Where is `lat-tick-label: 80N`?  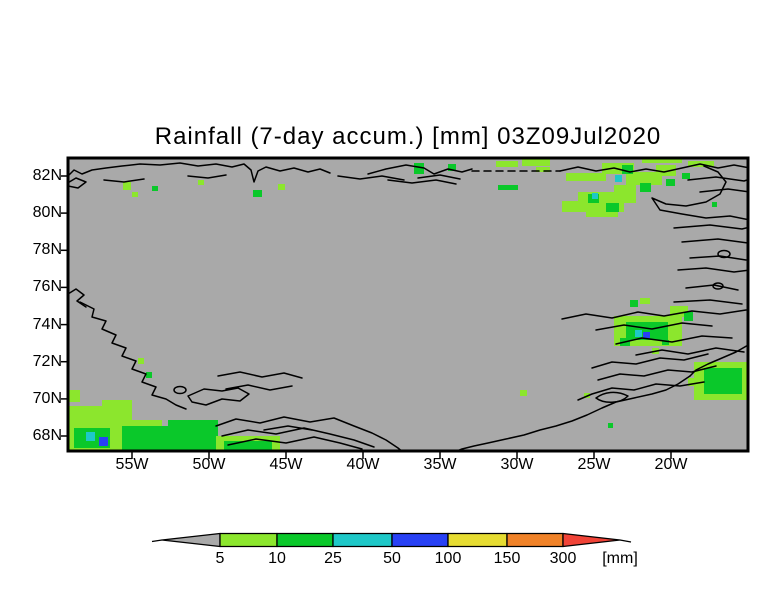
lat-tick-label: 80N is located at coordinates (47, 212).